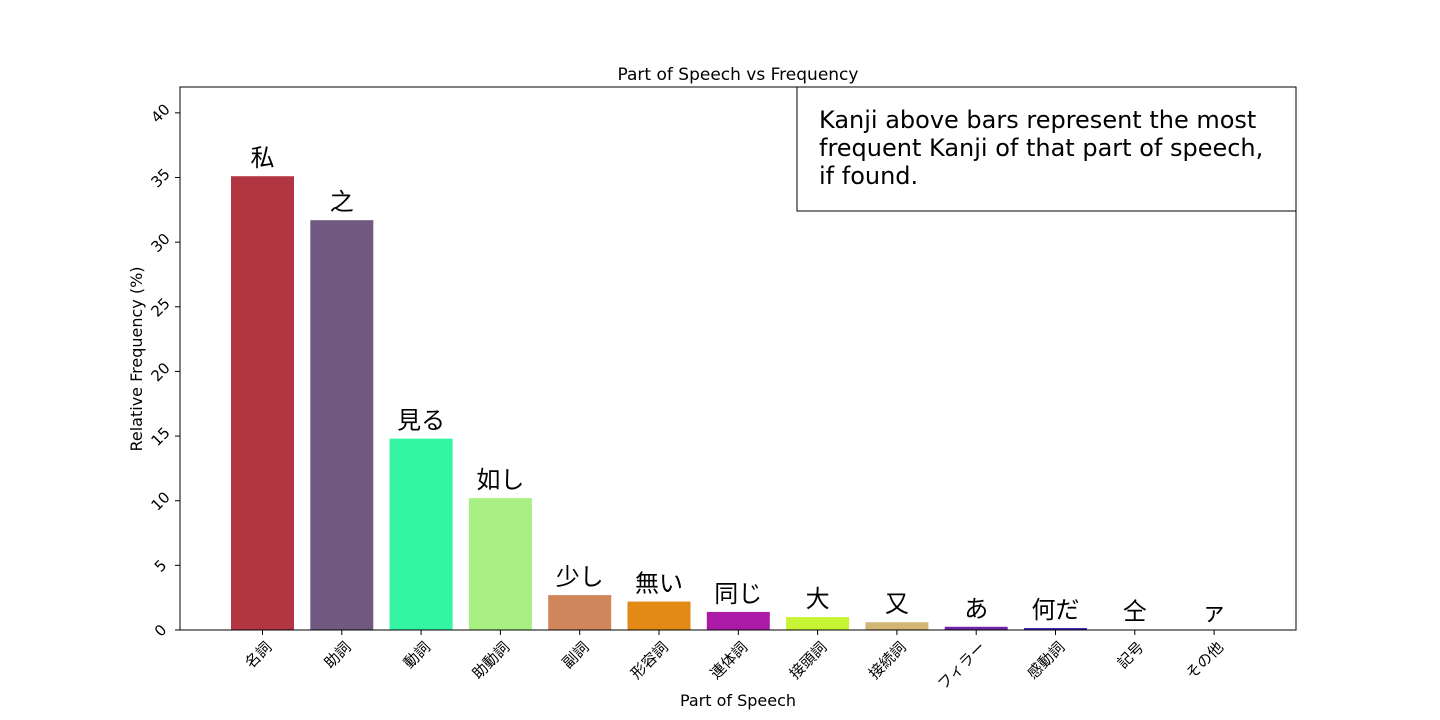 This screenshot has height=720, width=1440. I want to click on y-tick-label-1: 0, so click(160, 630).